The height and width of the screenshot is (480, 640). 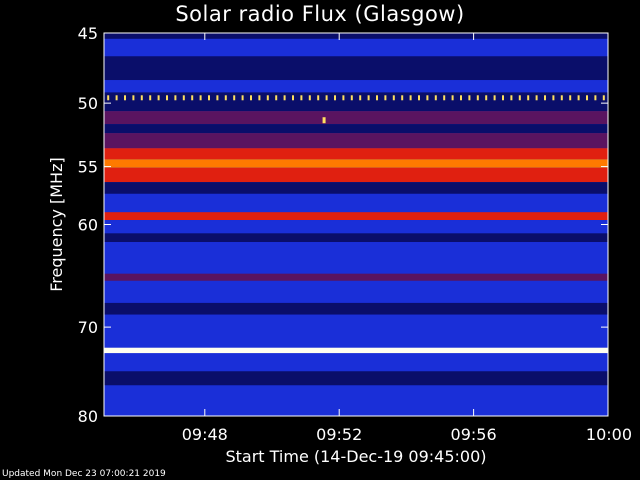 I want to click on chart-title: Solar radio Flux (Glasgow), so click(x=320, y=14).